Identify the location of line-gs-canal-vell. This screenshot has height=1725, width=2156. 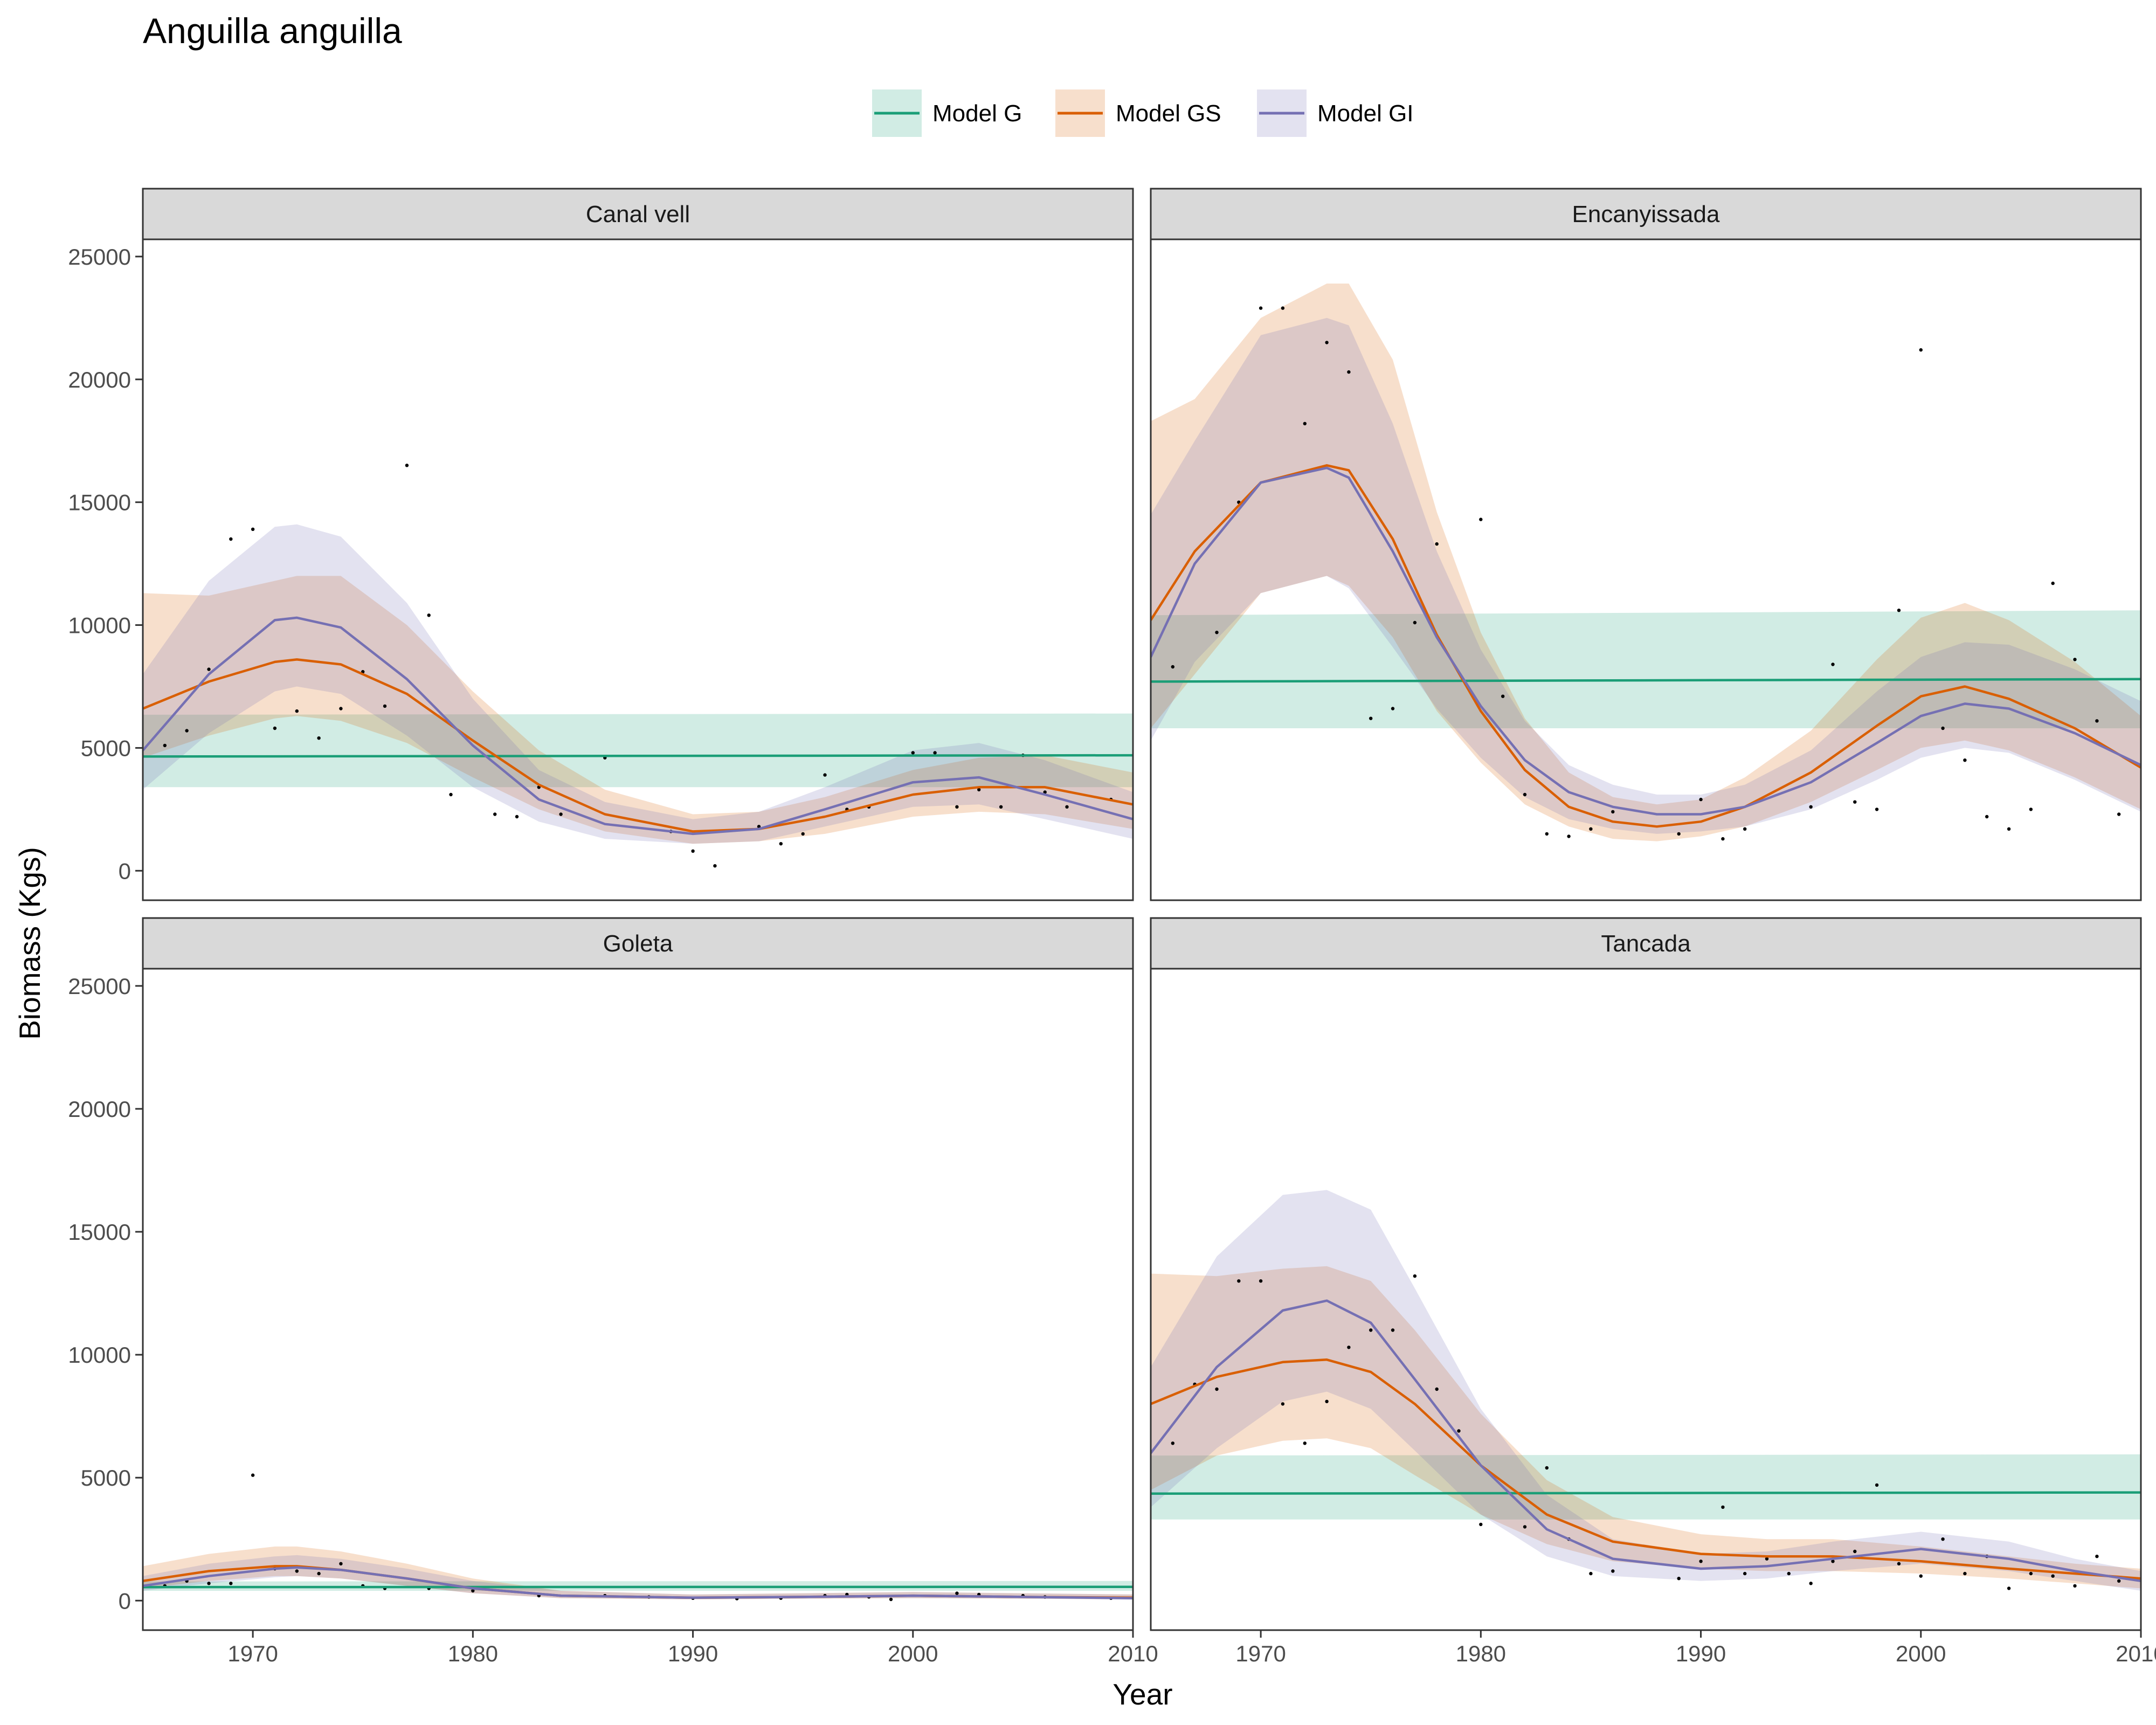
(638, 745).